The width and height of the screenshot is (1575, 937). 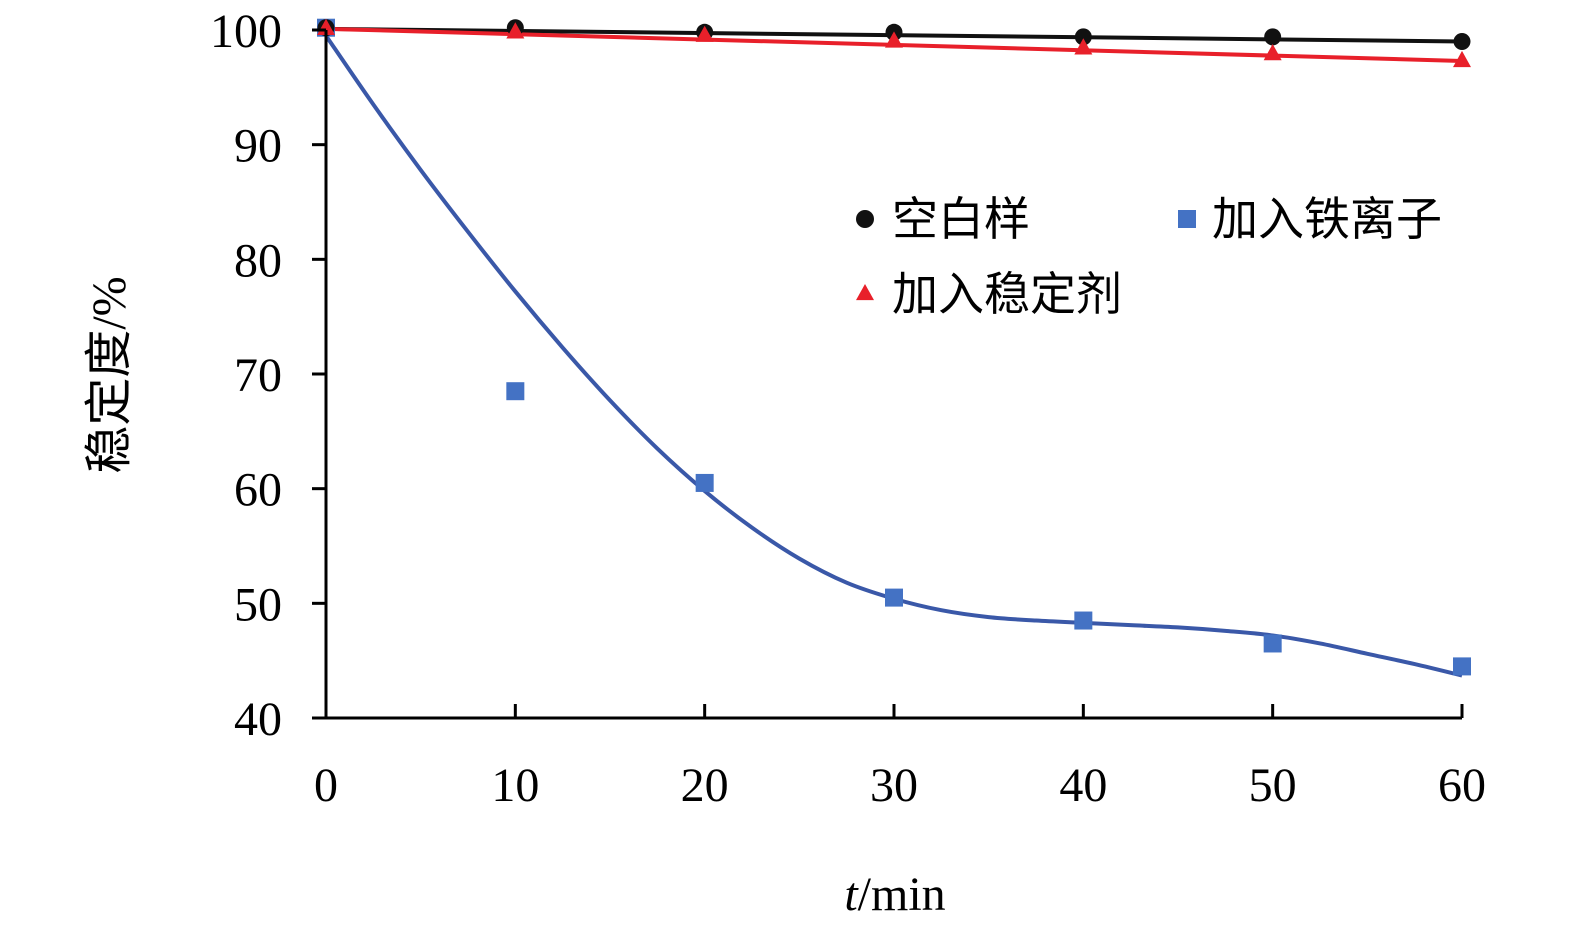 I want to click on y-ticks-layer: 40 50 60 70 80 90 100, so click(x=268, y=375).